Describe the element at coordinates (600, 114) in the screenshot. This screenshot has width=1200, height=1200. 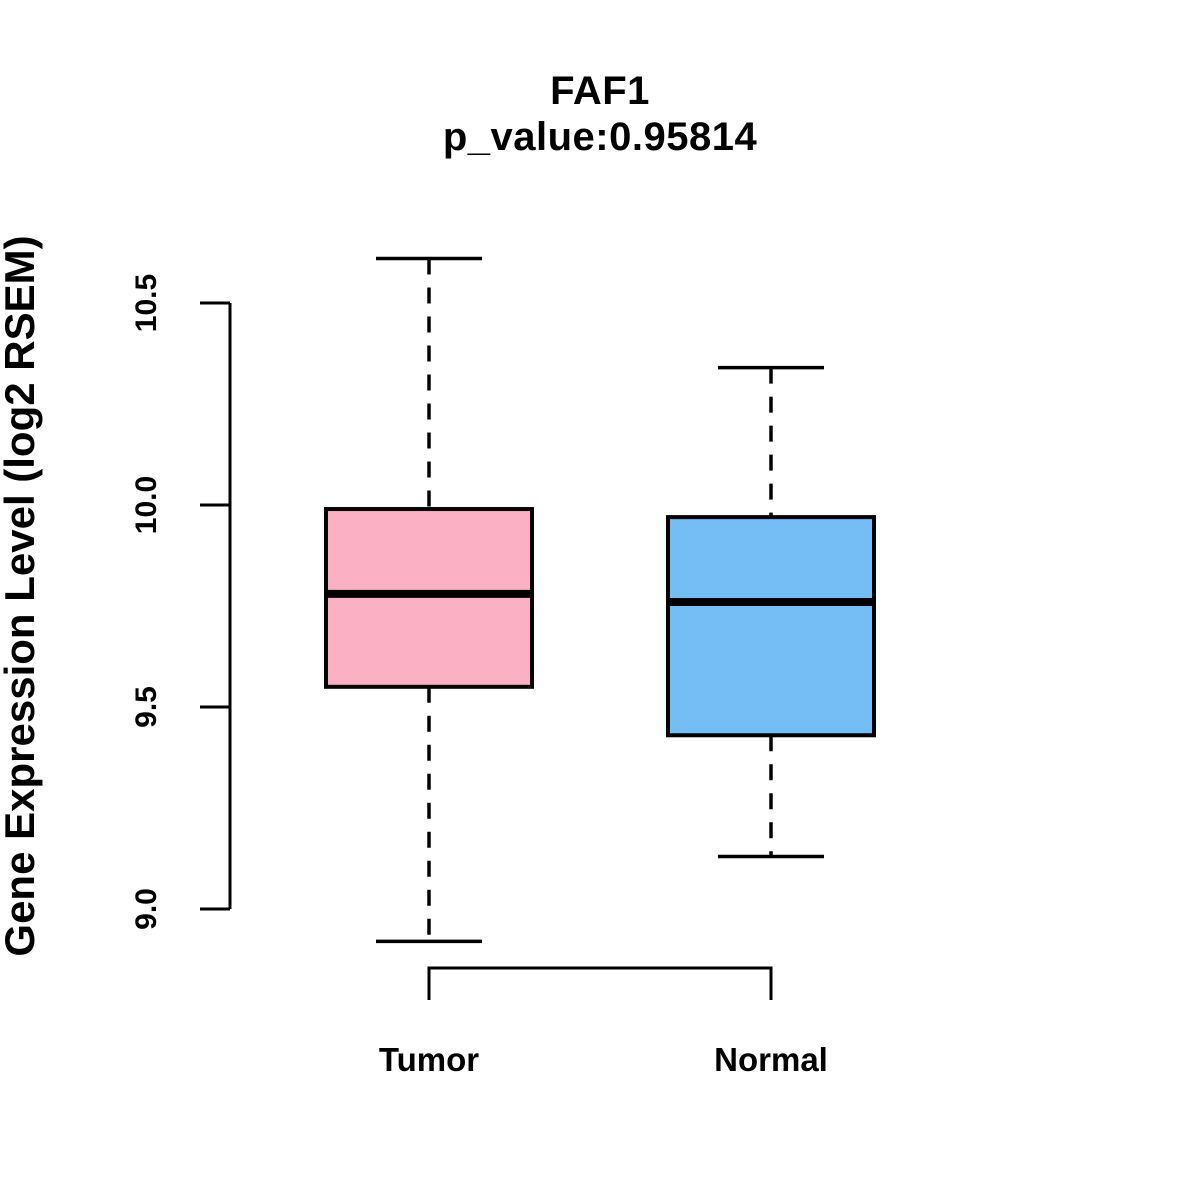
I see `chart-title-block: FAF1 p_value:0.95814` at that location.